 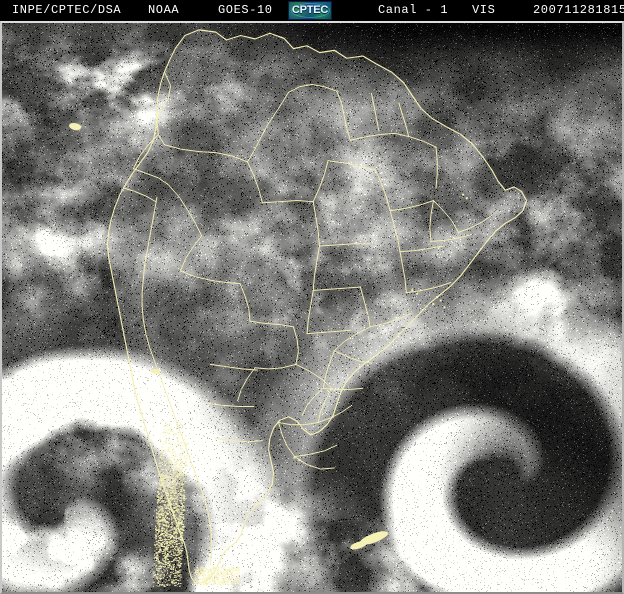 What do you see at coordinates (67, 10) in the screenshot?
I see `header-institute-label: INPE/CPTEC/DSA` at bounding box center [67, 10].